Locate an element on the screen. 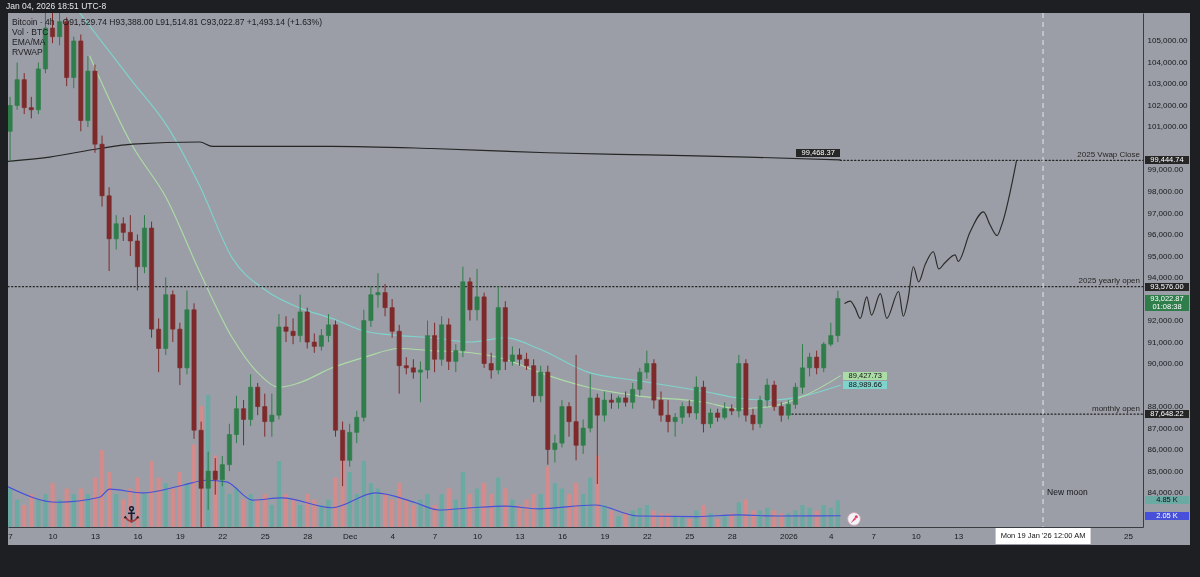 Image resolution: width=1200 pixels, height=577 pixels. x-tick-label: 22 is located at coordinates (647, 536).